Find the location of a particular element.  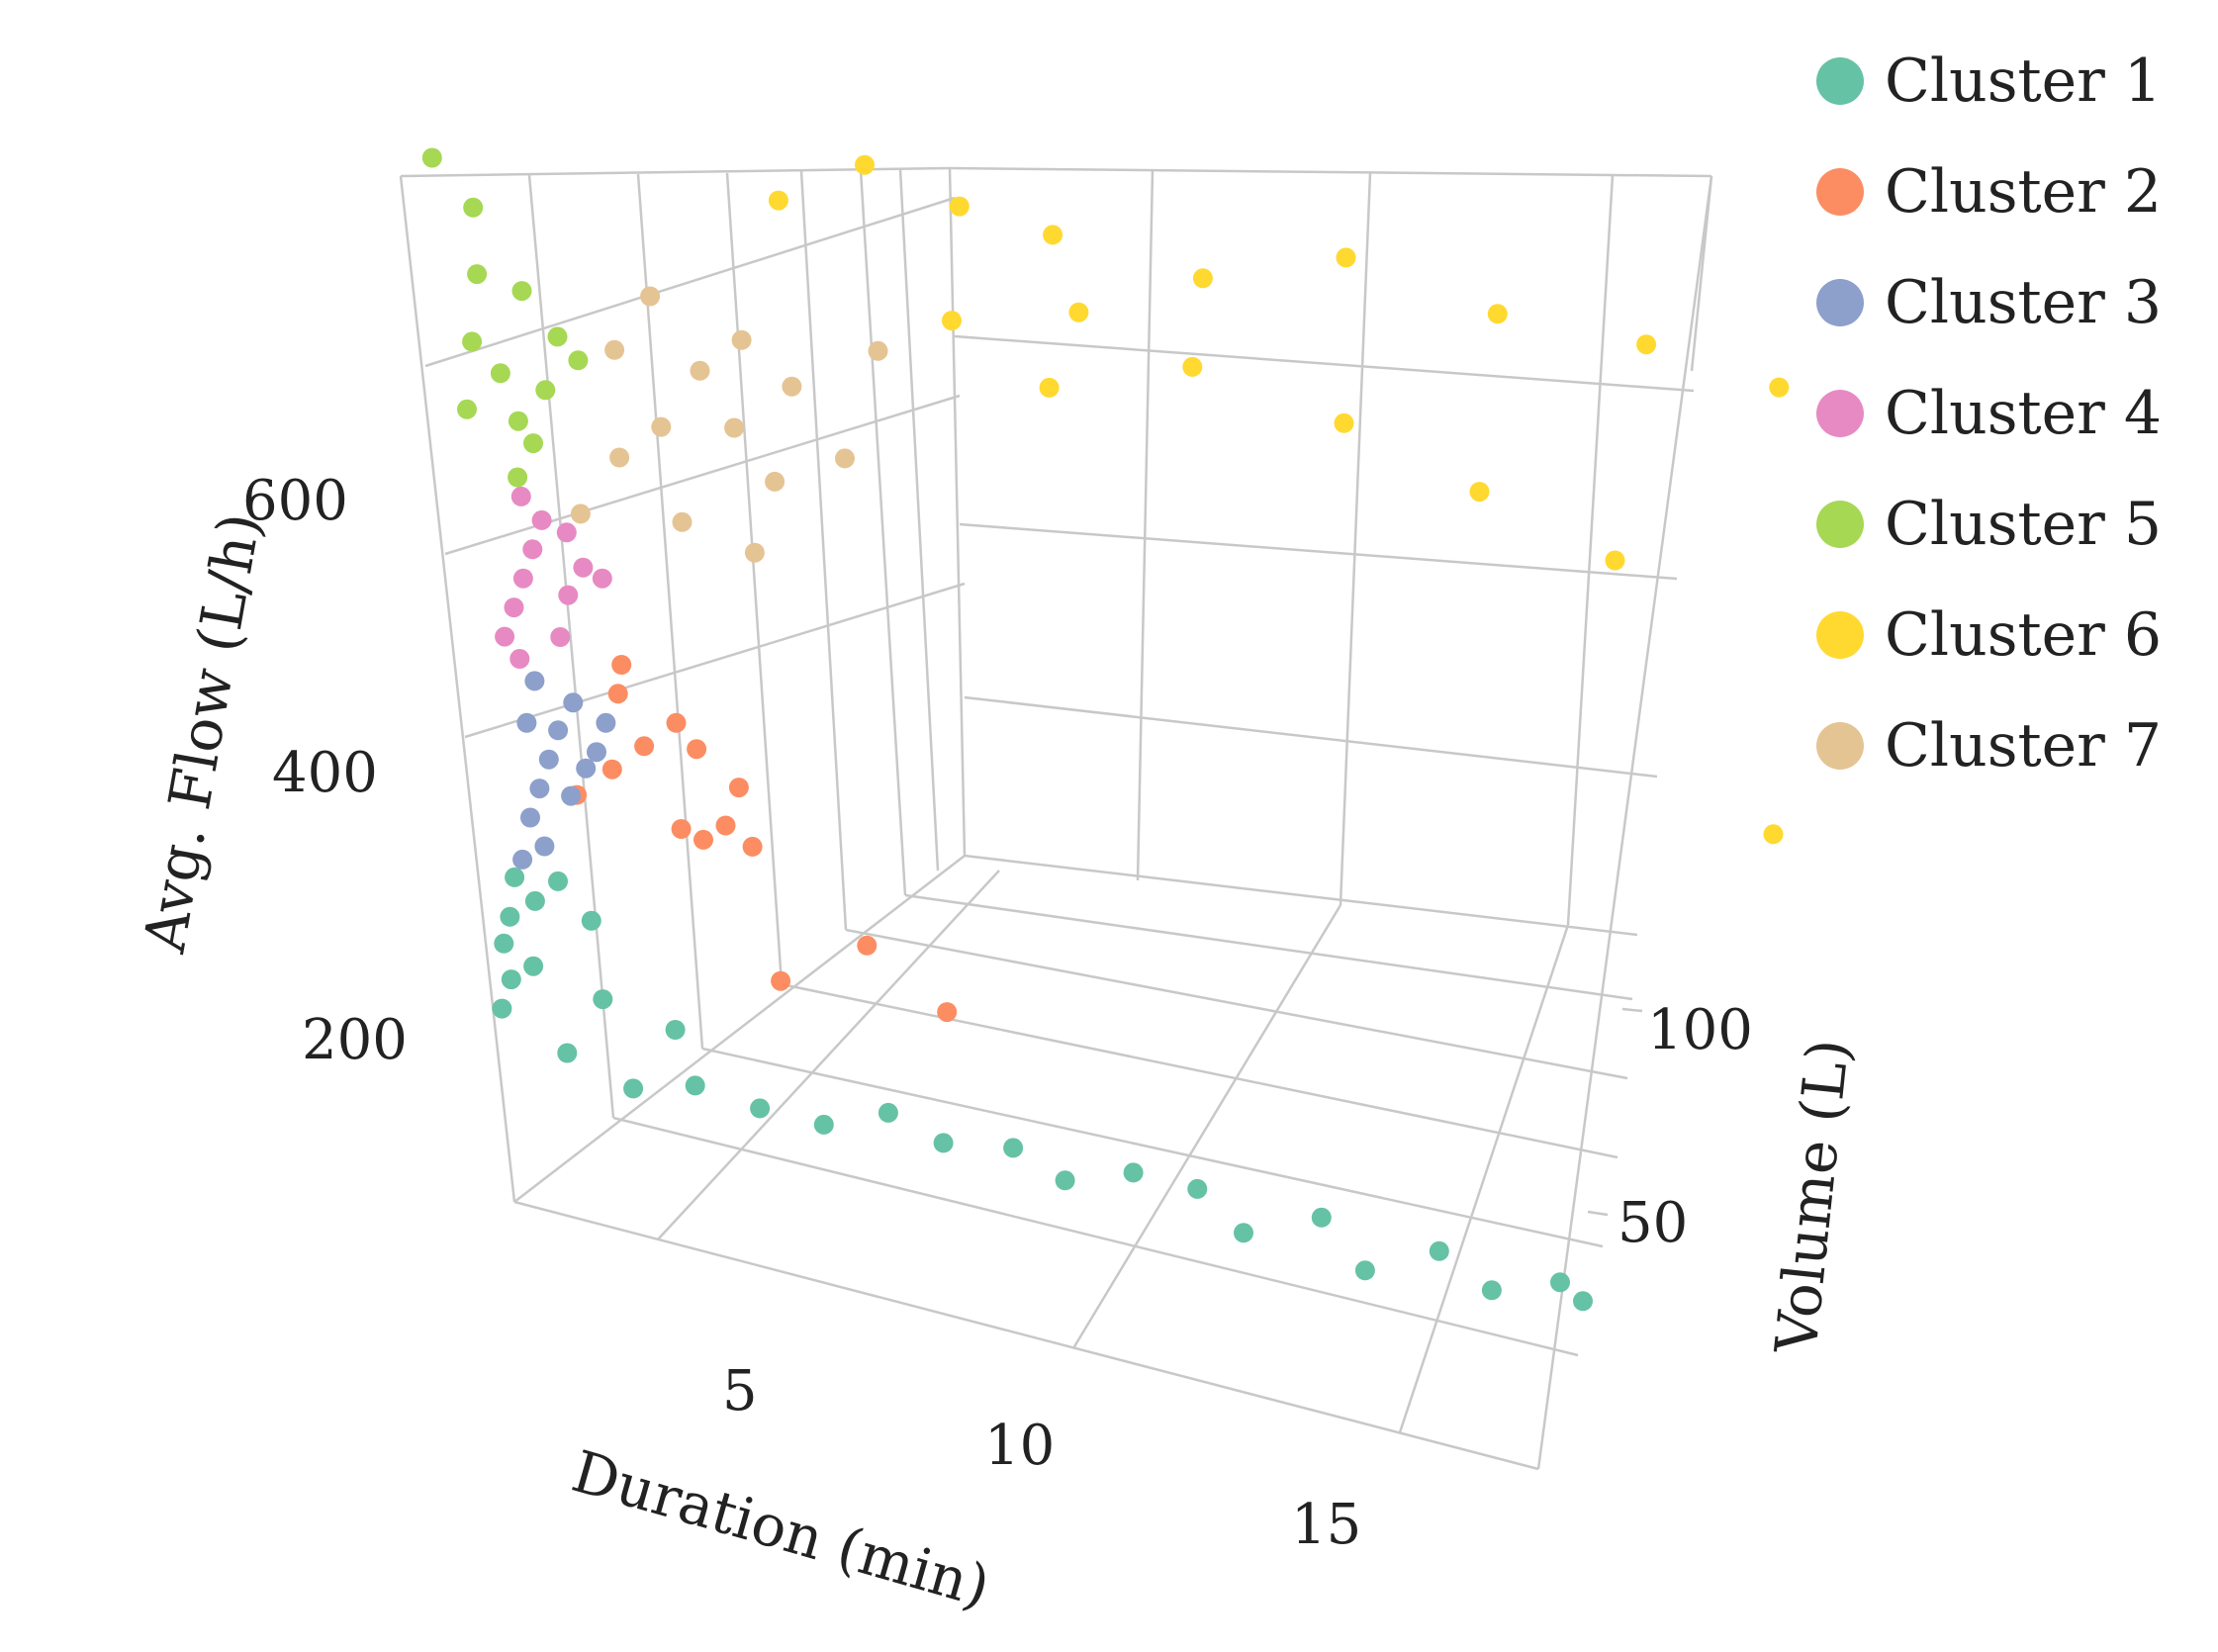

legend-label-5: Cluster 5 is located at coordinates (2023, 524).